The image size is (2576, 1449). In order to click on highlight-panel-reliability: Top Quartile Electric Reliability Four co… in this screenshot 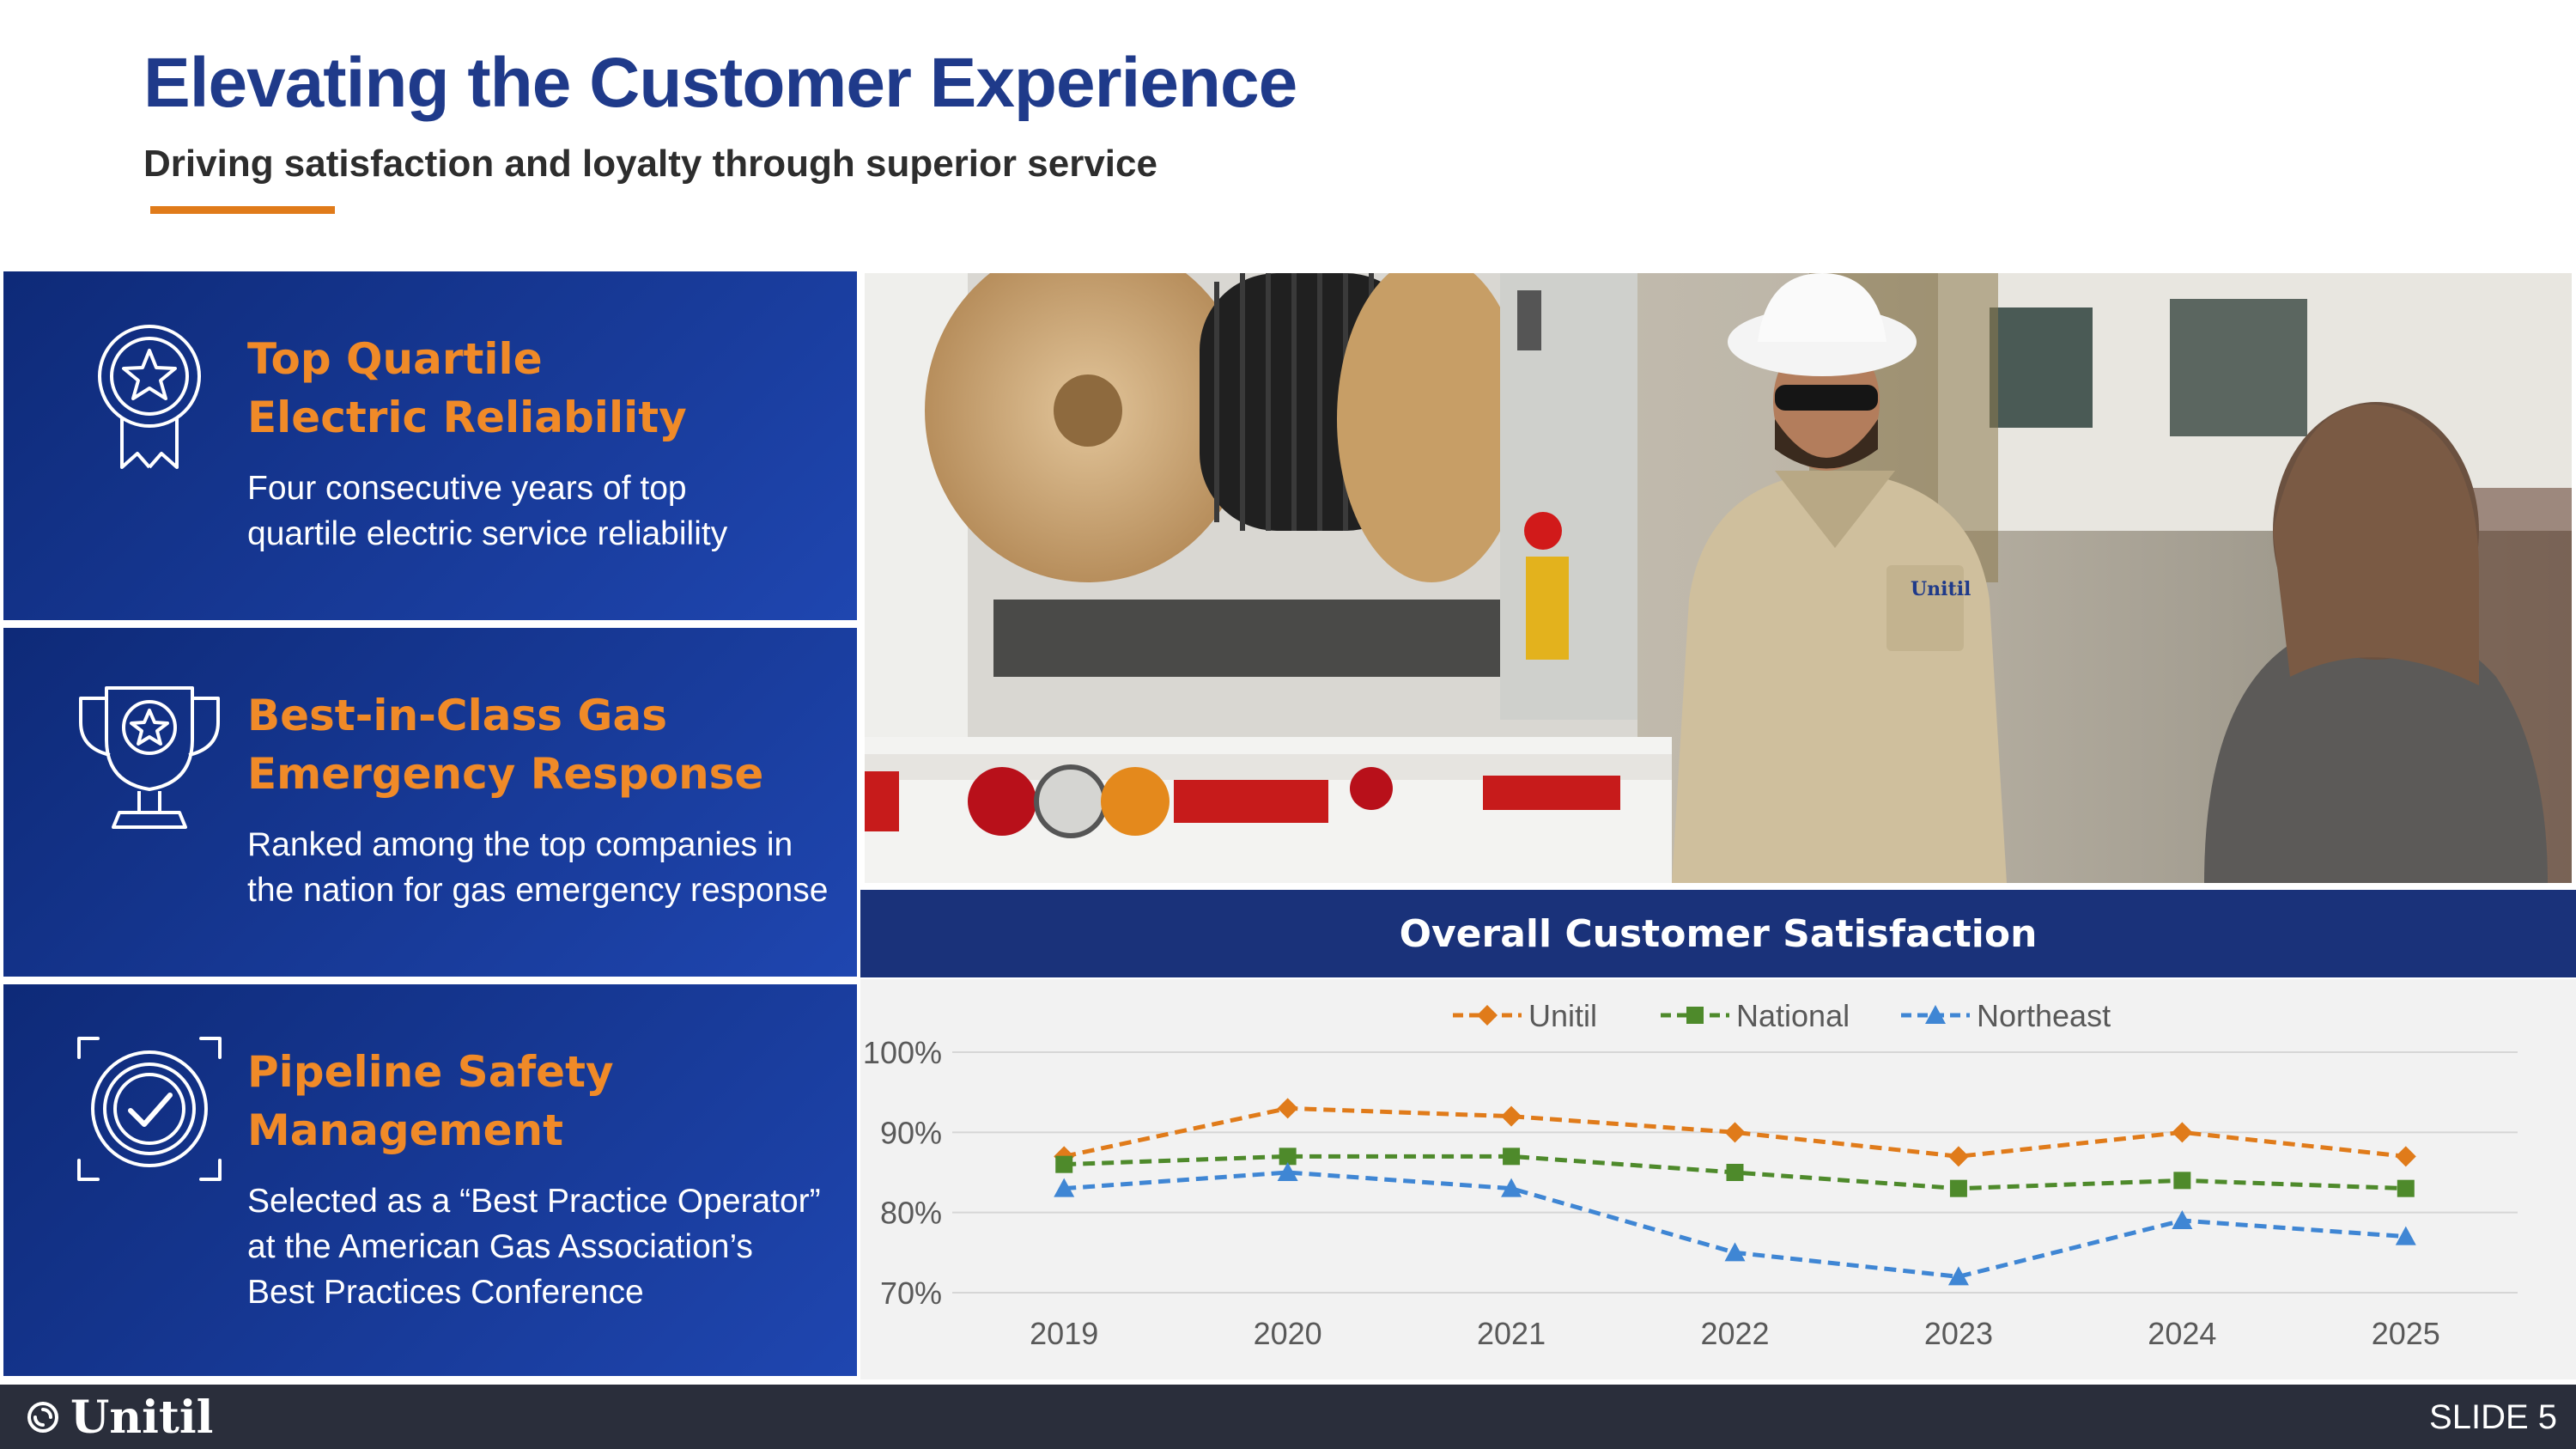, I will do `click(430, 445)`.